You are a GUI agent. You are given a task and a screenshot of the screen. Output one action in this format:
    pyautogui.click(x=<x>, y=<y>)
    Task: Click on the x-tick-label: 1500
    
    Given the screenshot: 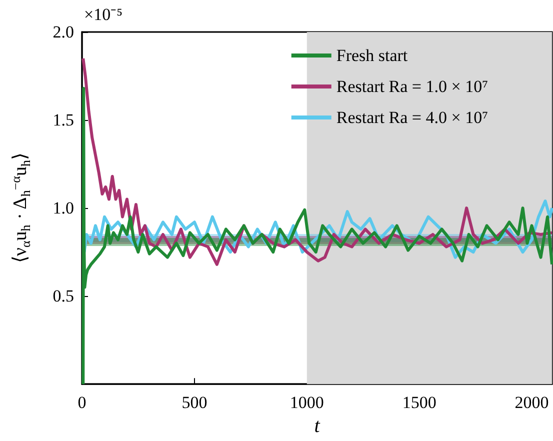 What is the action you would take?
    pyautogui.click(x=419, y=402)
    